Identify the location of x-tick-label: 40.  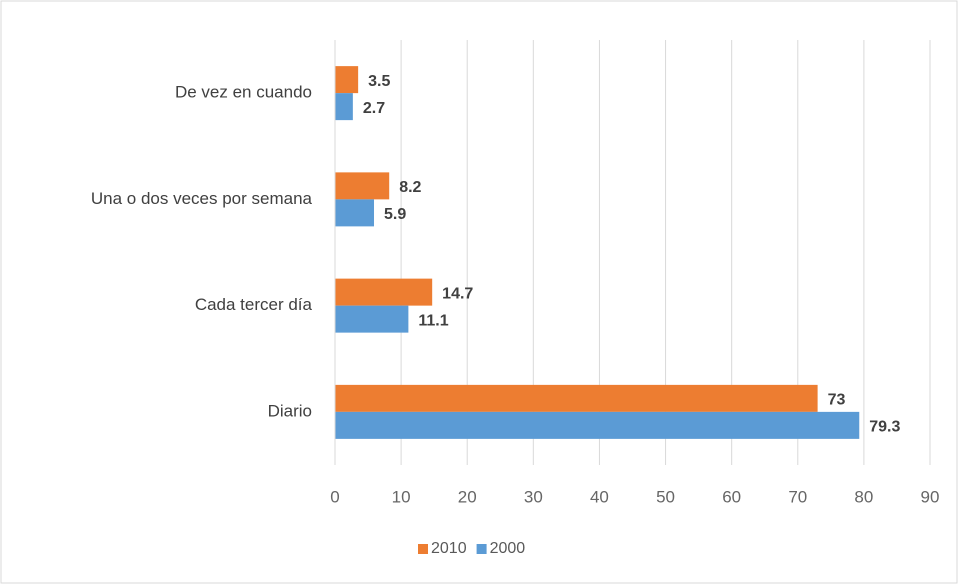
(599, 496).